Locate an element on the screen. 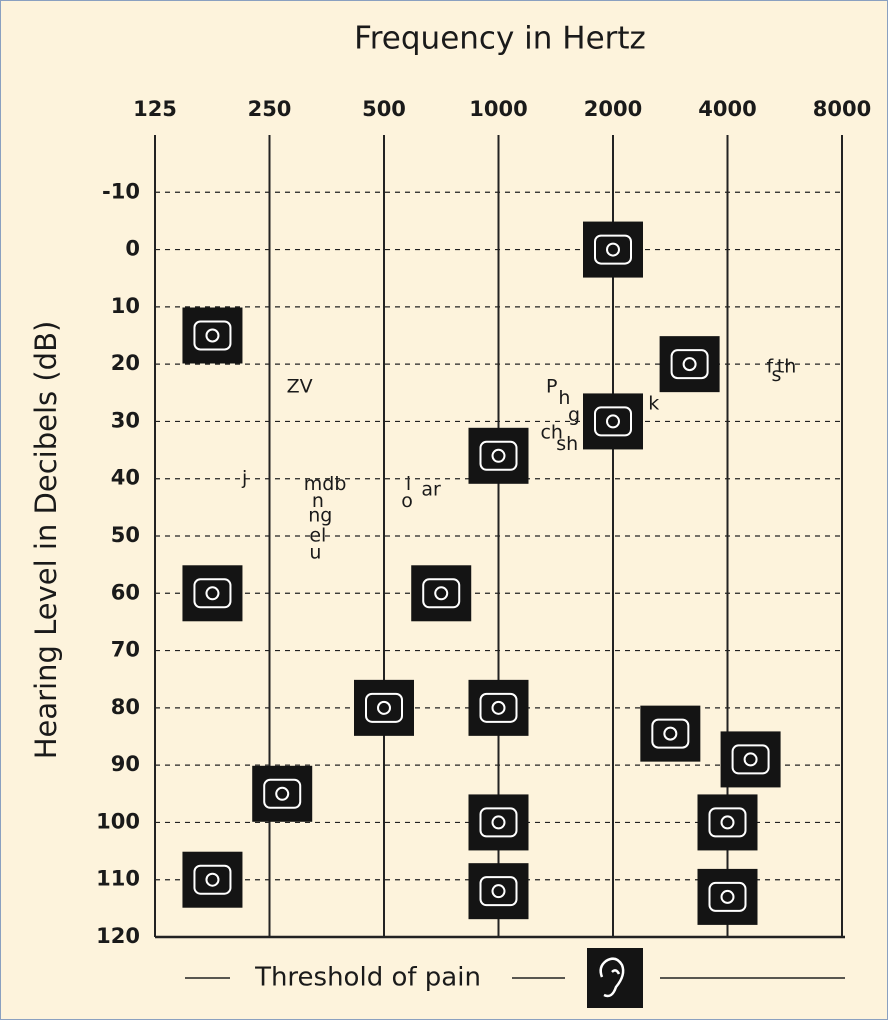  phoneme-label: h is located at coordinates (564, 398).